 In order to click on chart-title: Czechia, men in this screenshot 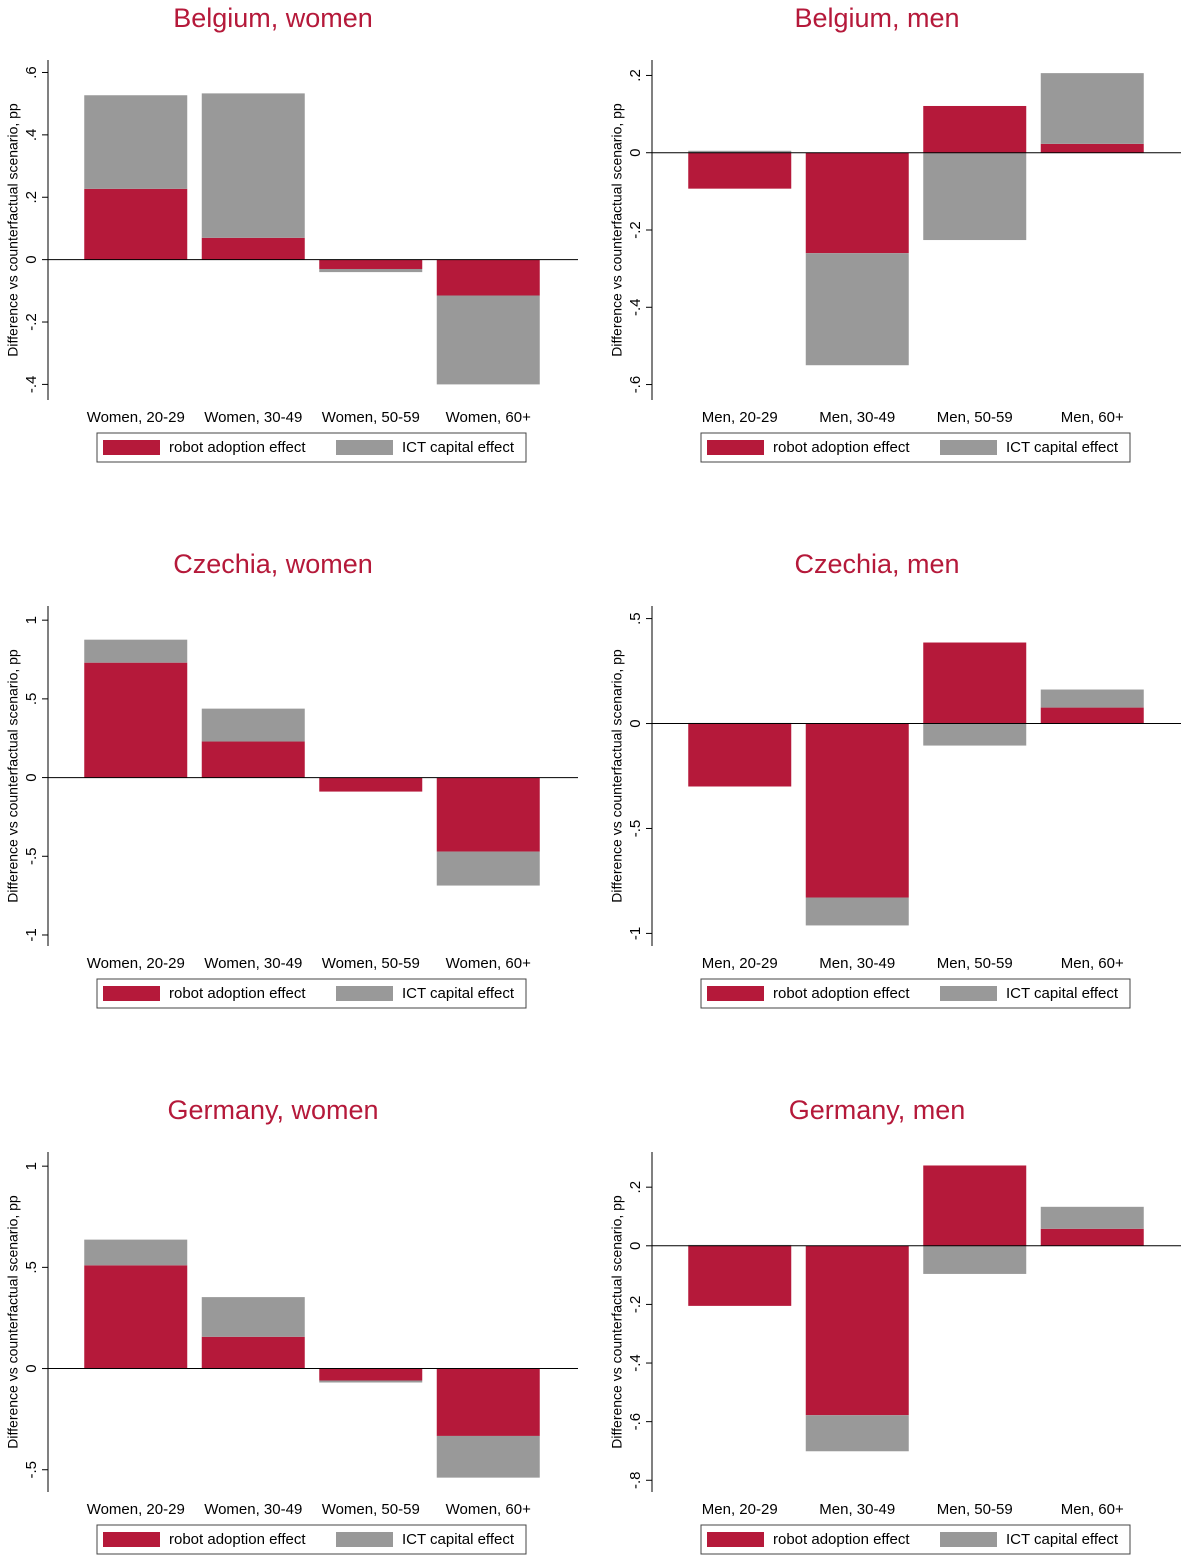, I will do `click(876, 564)`.